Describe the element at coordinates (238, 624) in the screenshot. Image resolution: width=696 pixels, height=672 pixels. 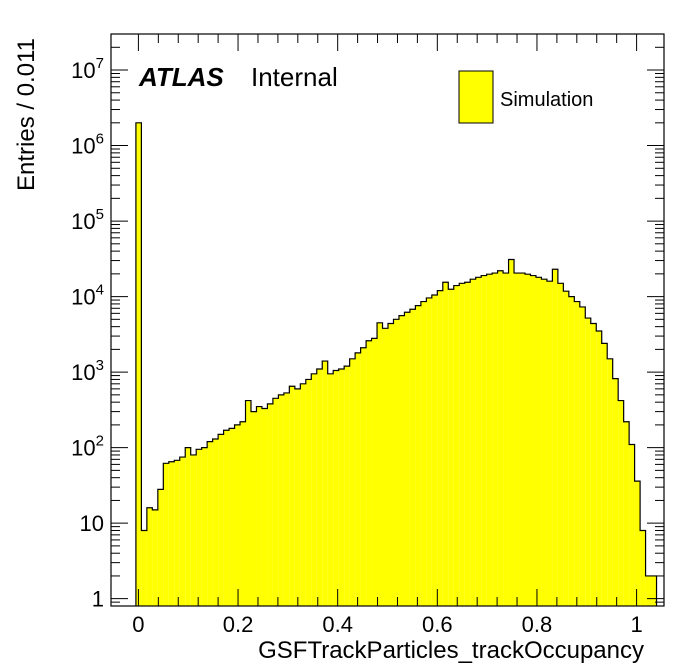
I see `x-tick-label: 0.2` at that location.